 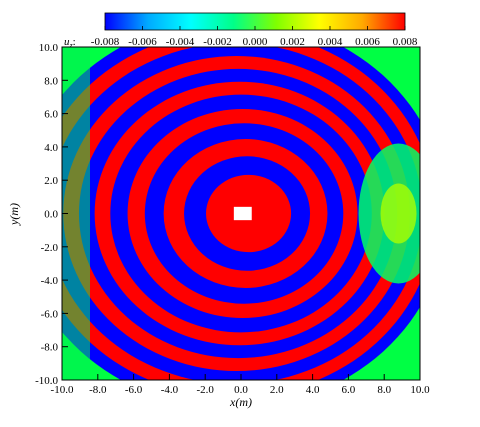 I want to click on y-tick-label: -8.0, so click(x=50, y=348).